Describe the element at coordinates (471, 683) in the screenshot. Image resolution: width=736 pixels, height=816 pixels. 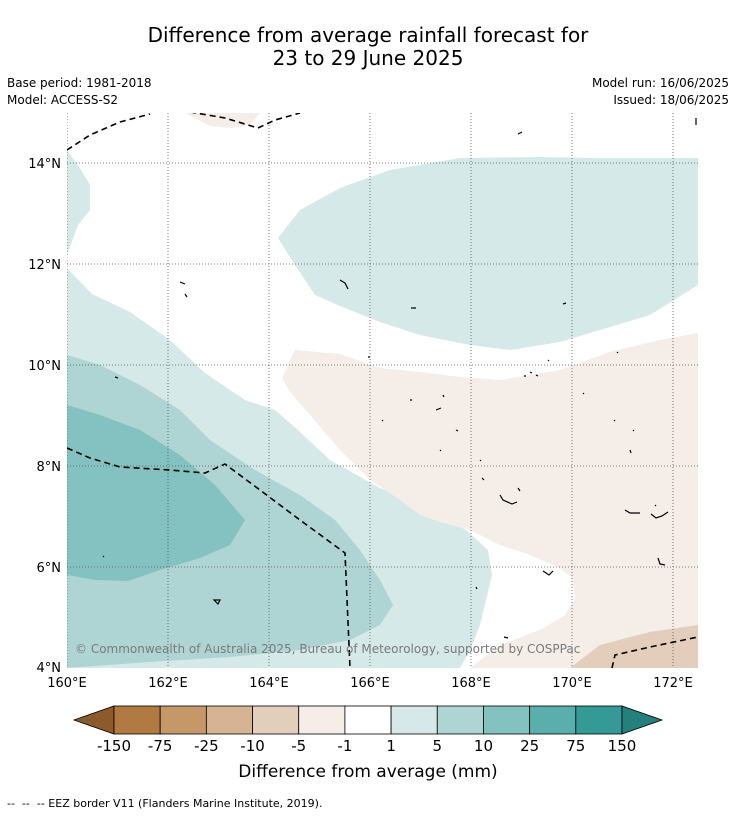
I see `lon-tick-168: 168°E` at that location.